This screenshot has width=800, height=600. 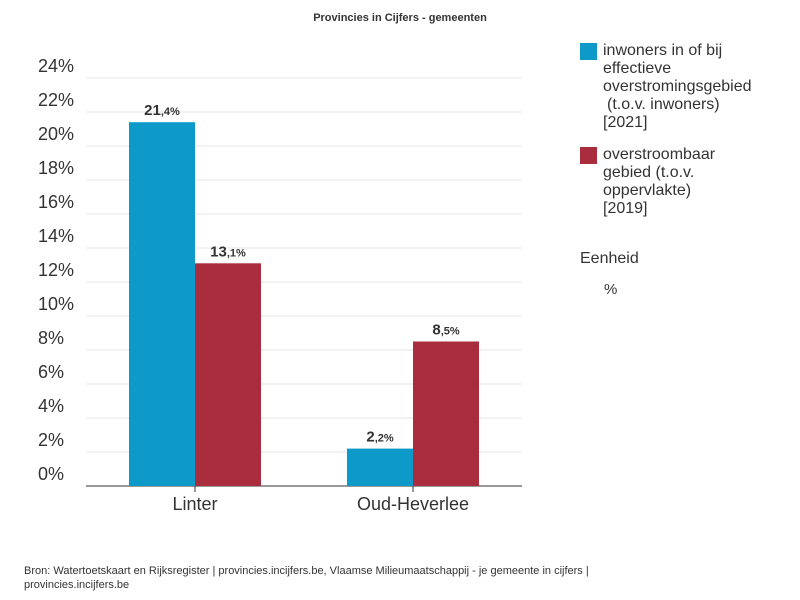 I want to click on legend-swatch-overstroombaar, so click(x=588, y=155).